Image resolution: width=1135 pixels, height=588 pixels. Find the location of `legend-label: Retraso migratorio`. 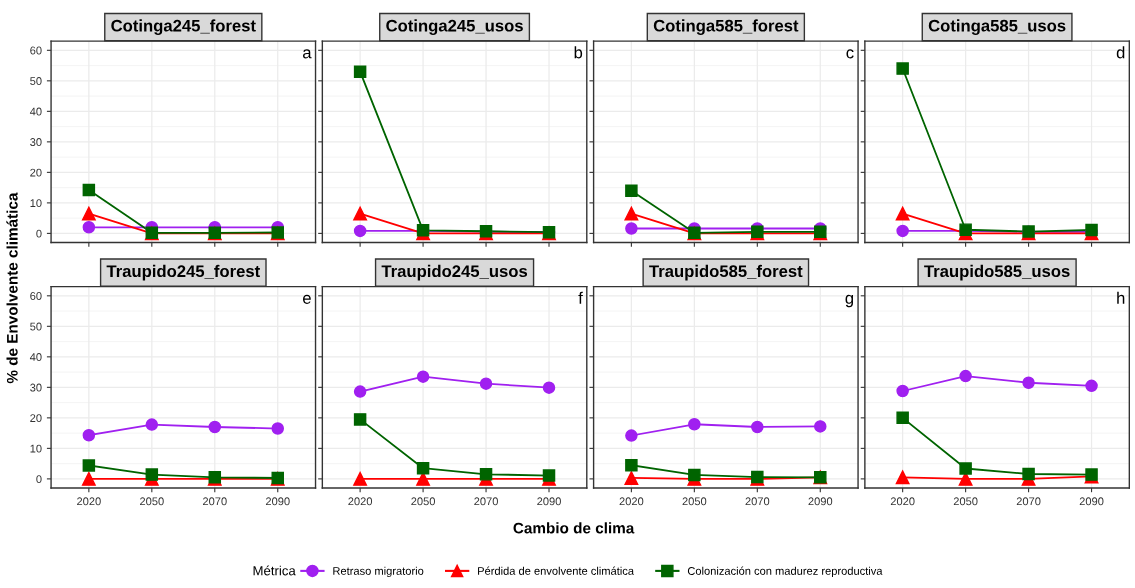

legend-label: Retraso migratorio is located at coordinates (378, 572).